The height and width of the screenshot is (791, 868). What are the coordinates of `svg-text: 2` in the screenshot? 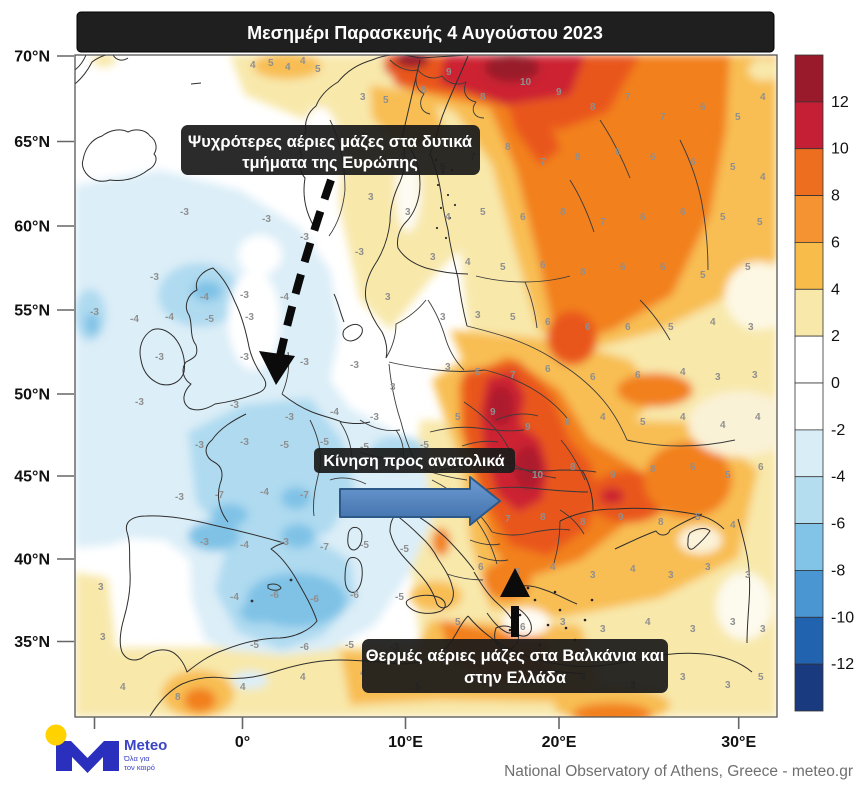 It's located at (835, 336).